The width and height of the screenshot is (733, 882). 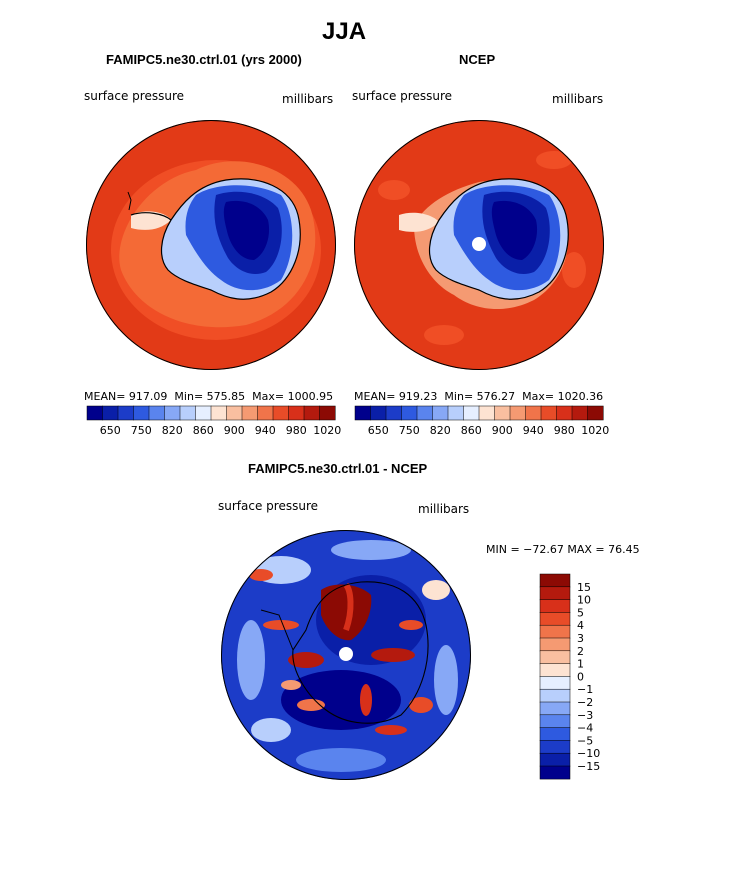 What do you see at coordinates (226, 396) in the screenshot?
I see `left-min-value: 575.85` at bounding box center [226, 396].